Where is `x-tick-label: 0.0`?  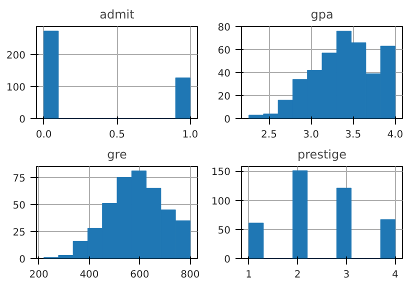
x-tick-label: 0.0 is located at coordinates (44, 135).